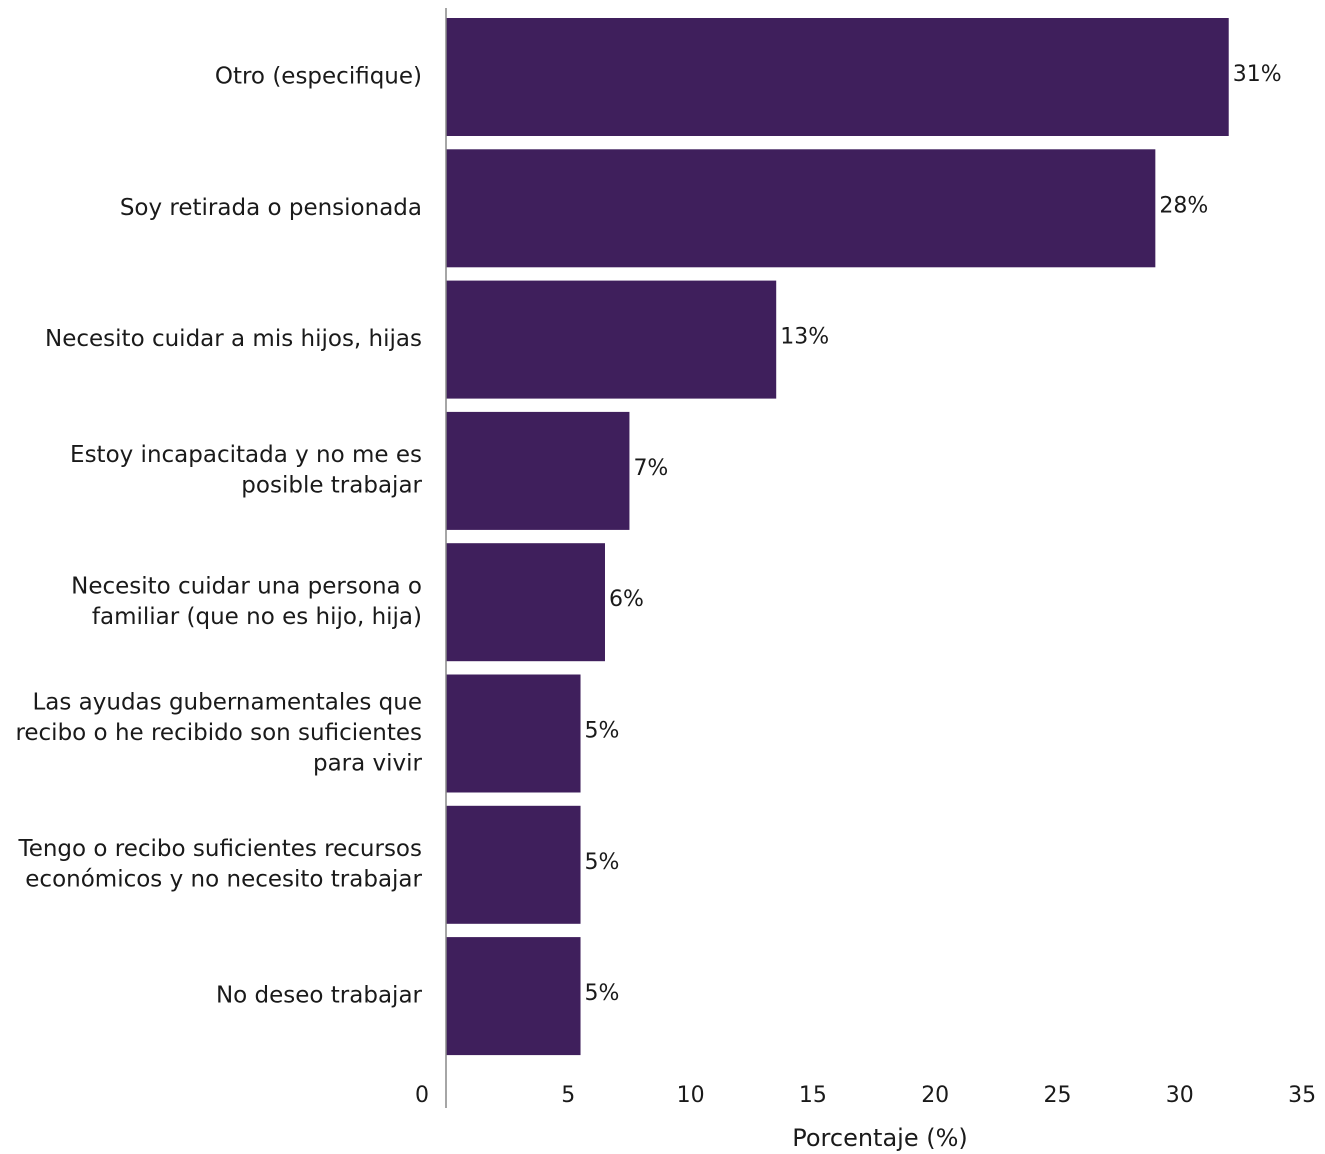  Describe the element at coordinates (691, 1095) in the screenshot. I see `x-tick-10: 10` at that location.